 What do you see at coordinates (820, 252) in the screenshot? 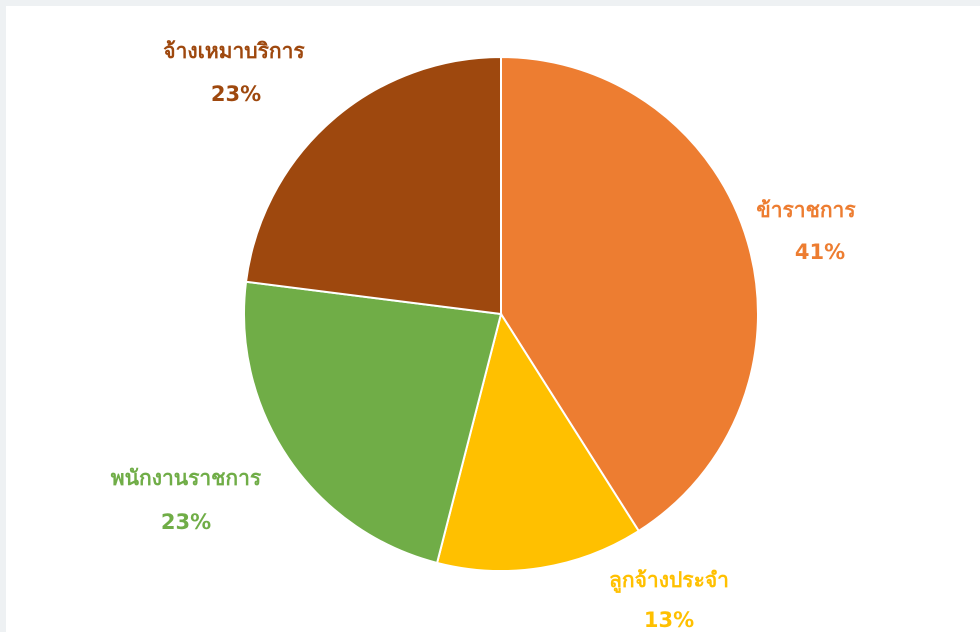
I see `slice-label-percent: 41%` at bounding box center [820, 252].